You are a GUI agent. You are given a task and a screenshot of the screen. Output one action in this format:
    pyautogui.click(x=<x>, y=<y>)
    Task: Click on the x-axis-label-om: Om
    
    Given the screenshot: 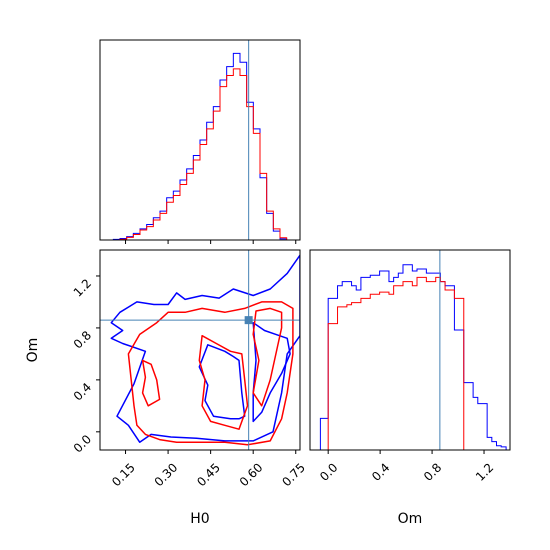 What is the action you would take?
    pyautogui.click(x=410, y=519)
    